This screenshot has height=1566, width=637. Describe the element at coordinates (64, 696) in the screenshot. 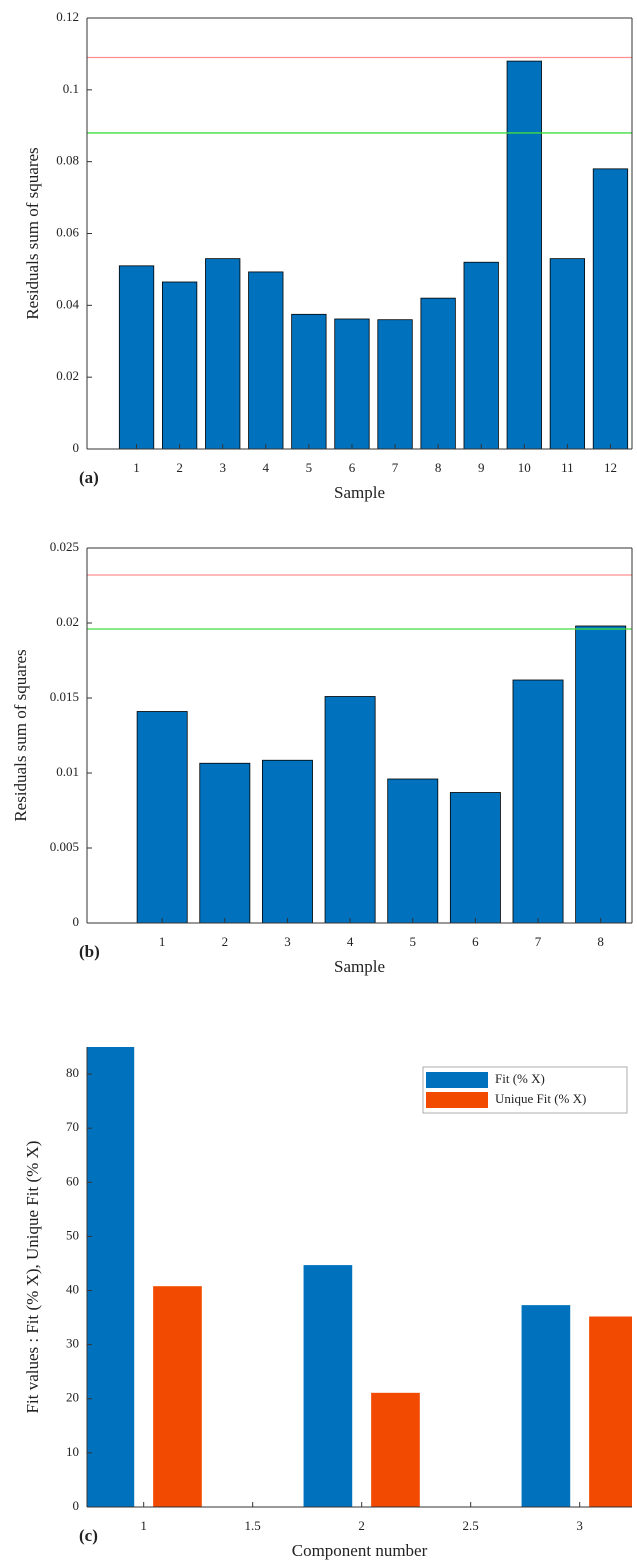

I see `y-tick-label: 0.015` at that location.